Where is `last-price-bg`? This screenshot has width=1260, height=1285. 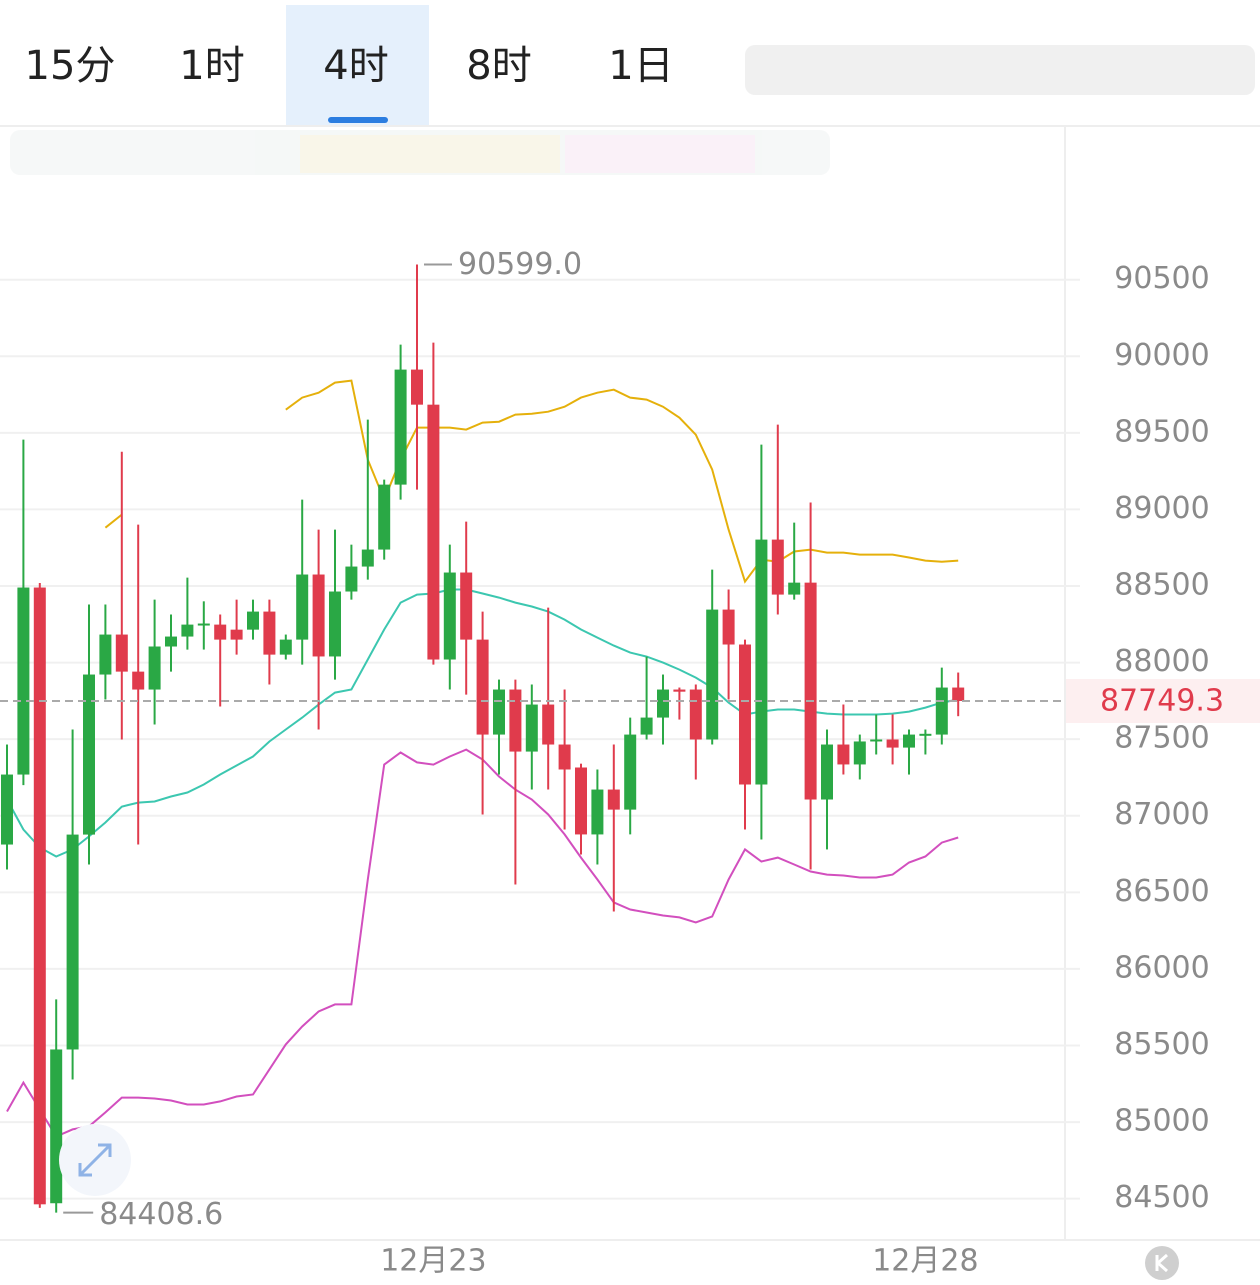 last-price-bg is located at coordinates (1163, 700).